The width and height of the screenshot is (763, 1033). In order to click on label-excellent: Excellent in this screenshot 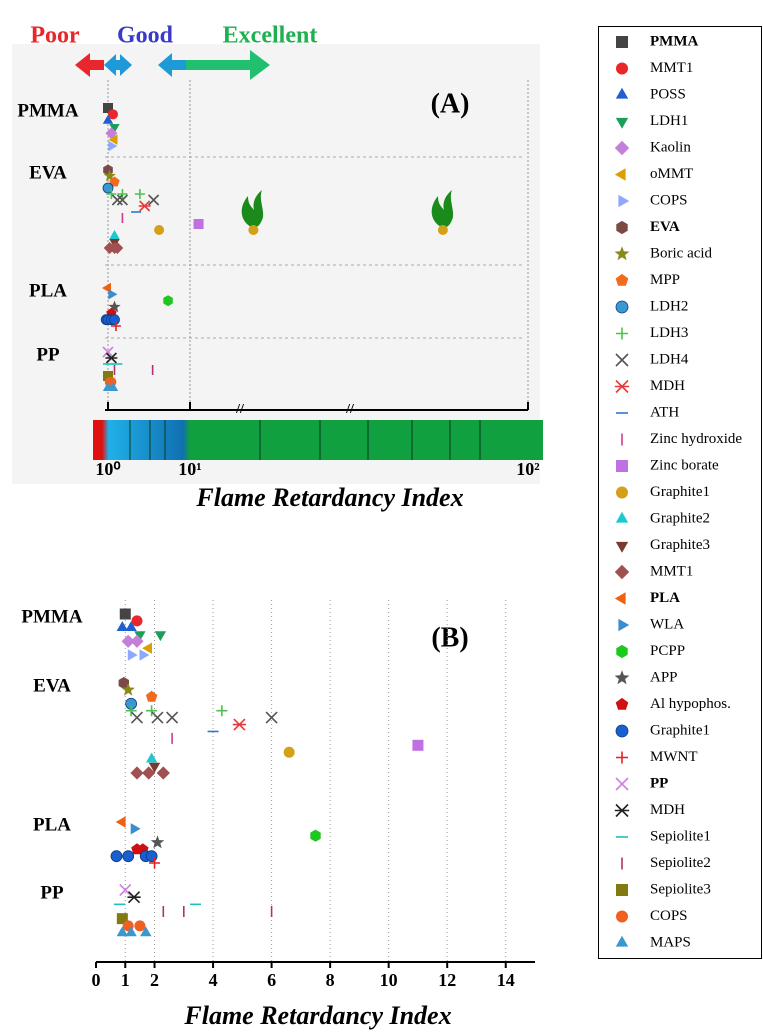, I will do `click(270, 36)`.